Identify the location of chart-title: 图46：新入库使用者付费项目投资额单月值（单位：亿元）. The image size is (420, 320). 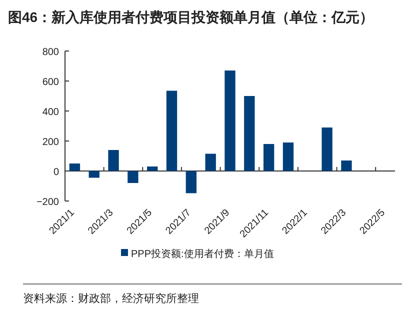
(191, 17).